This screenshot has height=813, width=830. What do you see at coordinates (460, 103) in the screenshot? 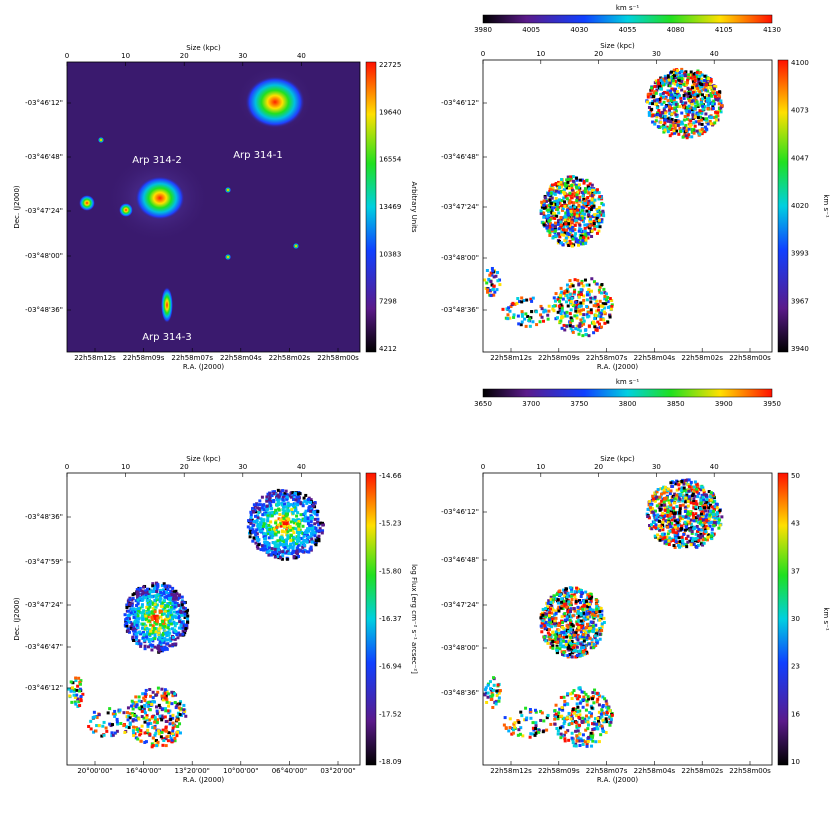
I see `dec-tick-label: -03°46'12"` at bounding box center [460, 103].